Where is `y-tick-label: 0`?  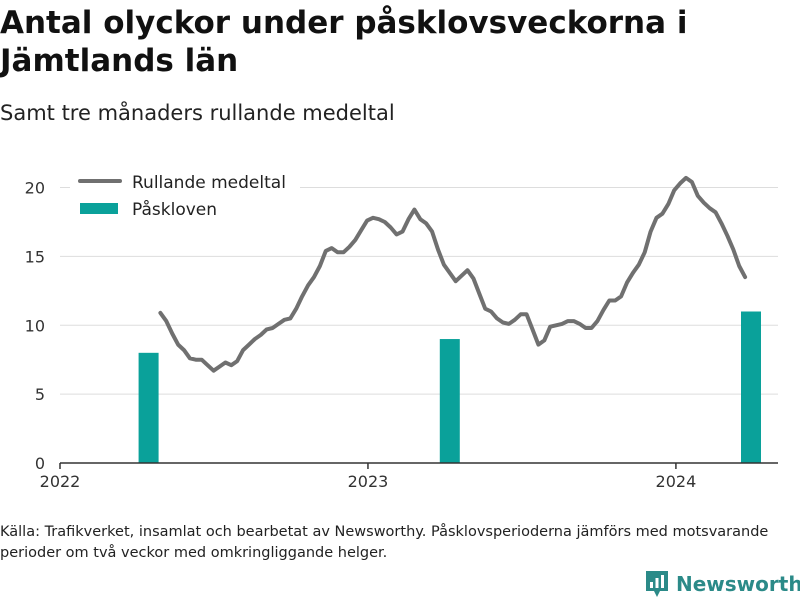 y-tick-label: 0 is located at coordinates (40, 463).